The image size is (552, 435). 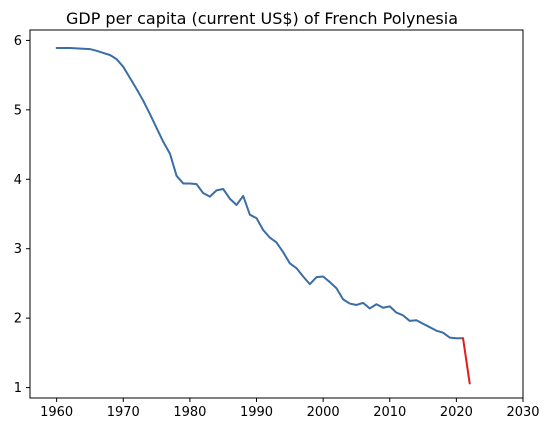 What do you see at coordinates (323, 412) in the screenshot?
I see `x-tick-label: 2000` at bounding box center [323, 412].